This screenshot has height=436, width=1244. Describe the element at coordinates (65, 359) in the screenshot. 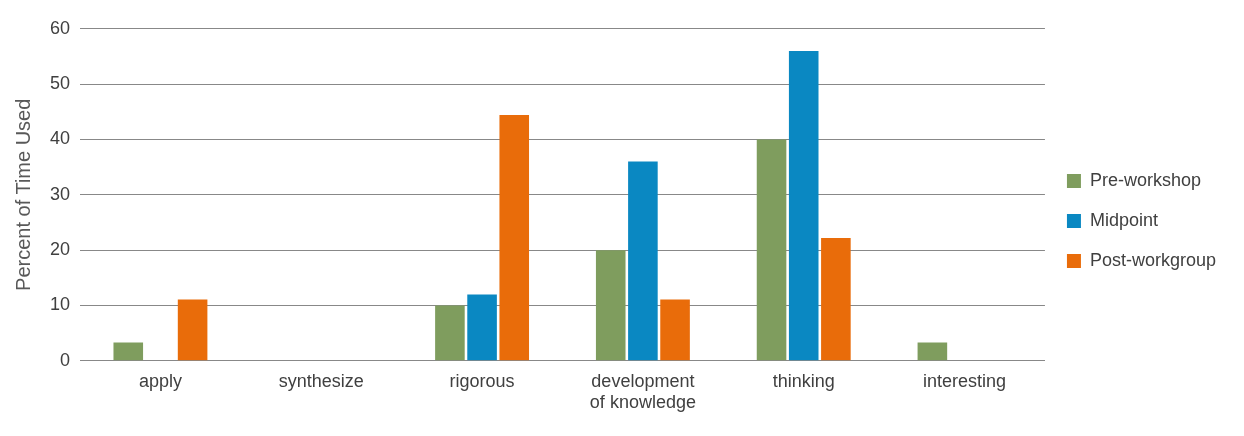

I see `y-tick-label: 0` at that location.